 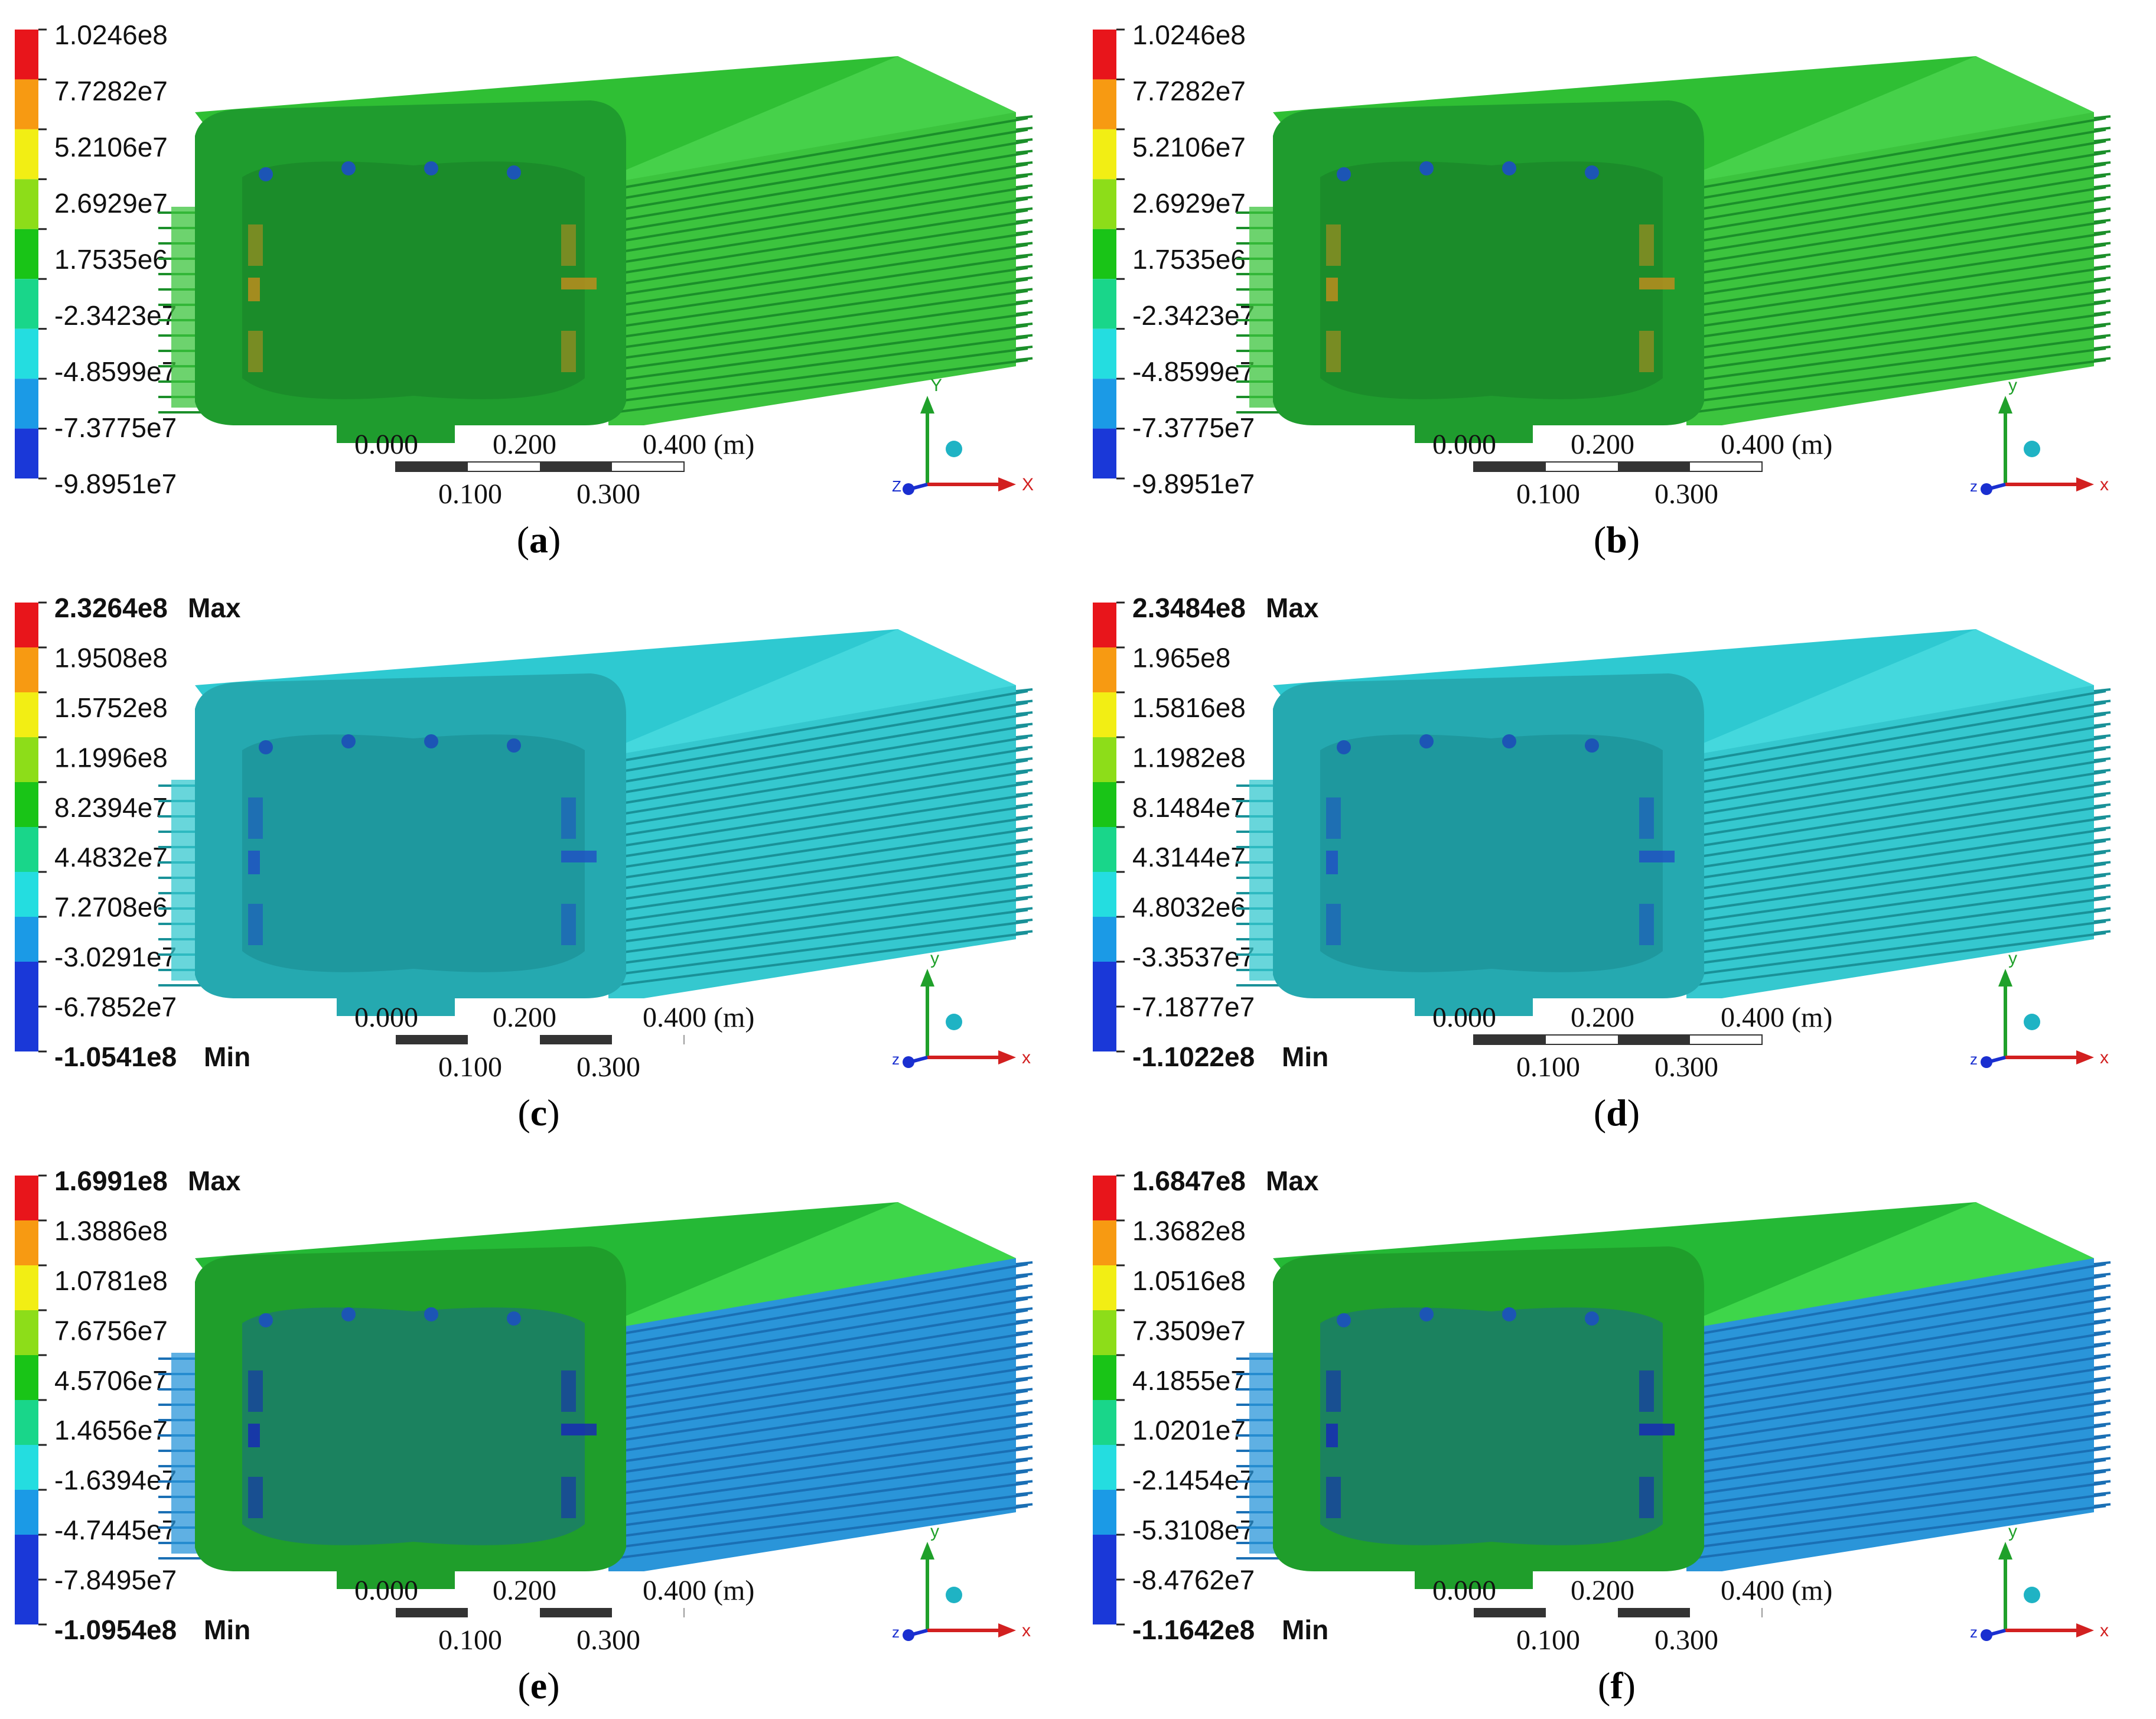 What do you see at coordinates (954, 1595) in the screenshot?
I see `triad-origin-sphere` at bounding box center [954, 1595].